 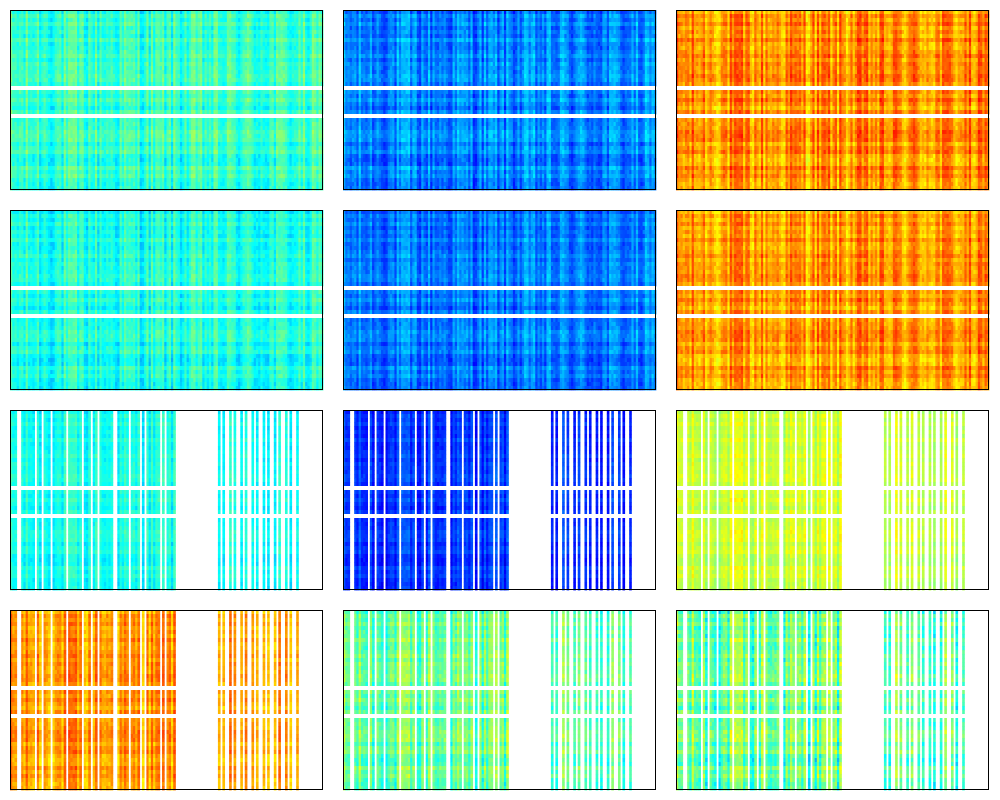 I want to click on heatmap-panel-r1-c1, so click(x=166, y=100).